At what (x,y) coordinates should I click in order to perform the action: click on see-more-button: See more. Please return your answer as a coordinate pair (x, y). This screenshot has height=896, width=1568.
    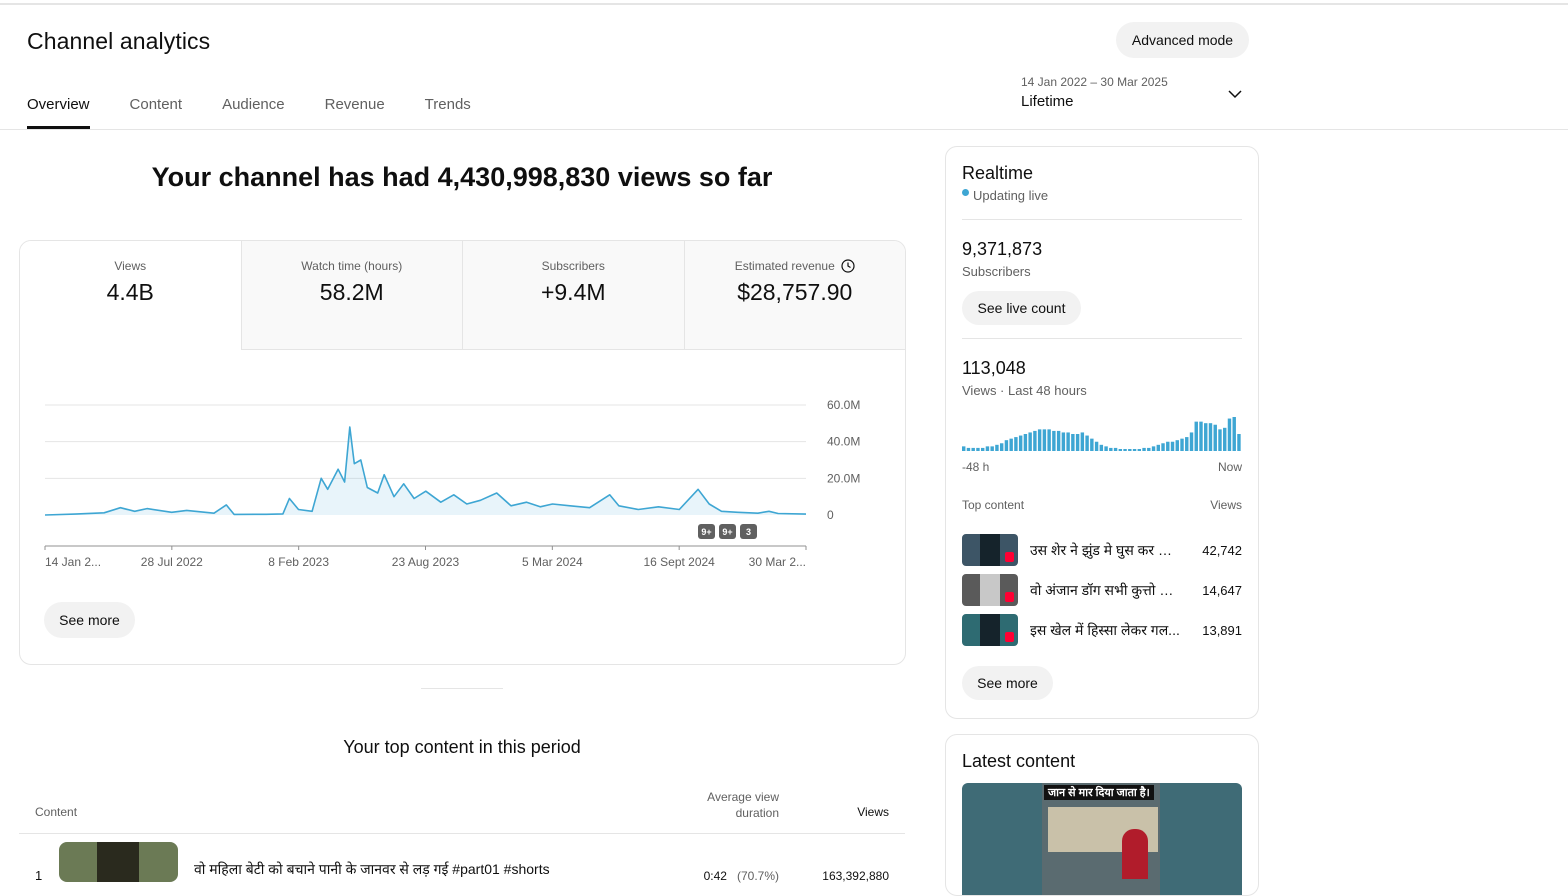
    Looking at the image, I should click on (89, 620).